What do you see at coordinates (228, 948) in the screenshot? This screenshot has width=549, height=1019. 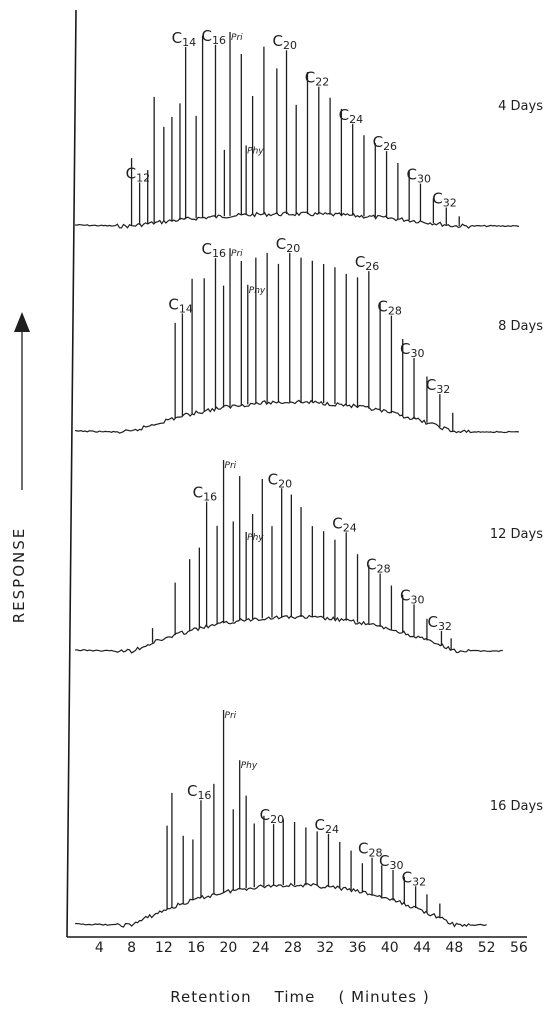 I see `x-tick-label: 20` at bounding box center [228, 948].